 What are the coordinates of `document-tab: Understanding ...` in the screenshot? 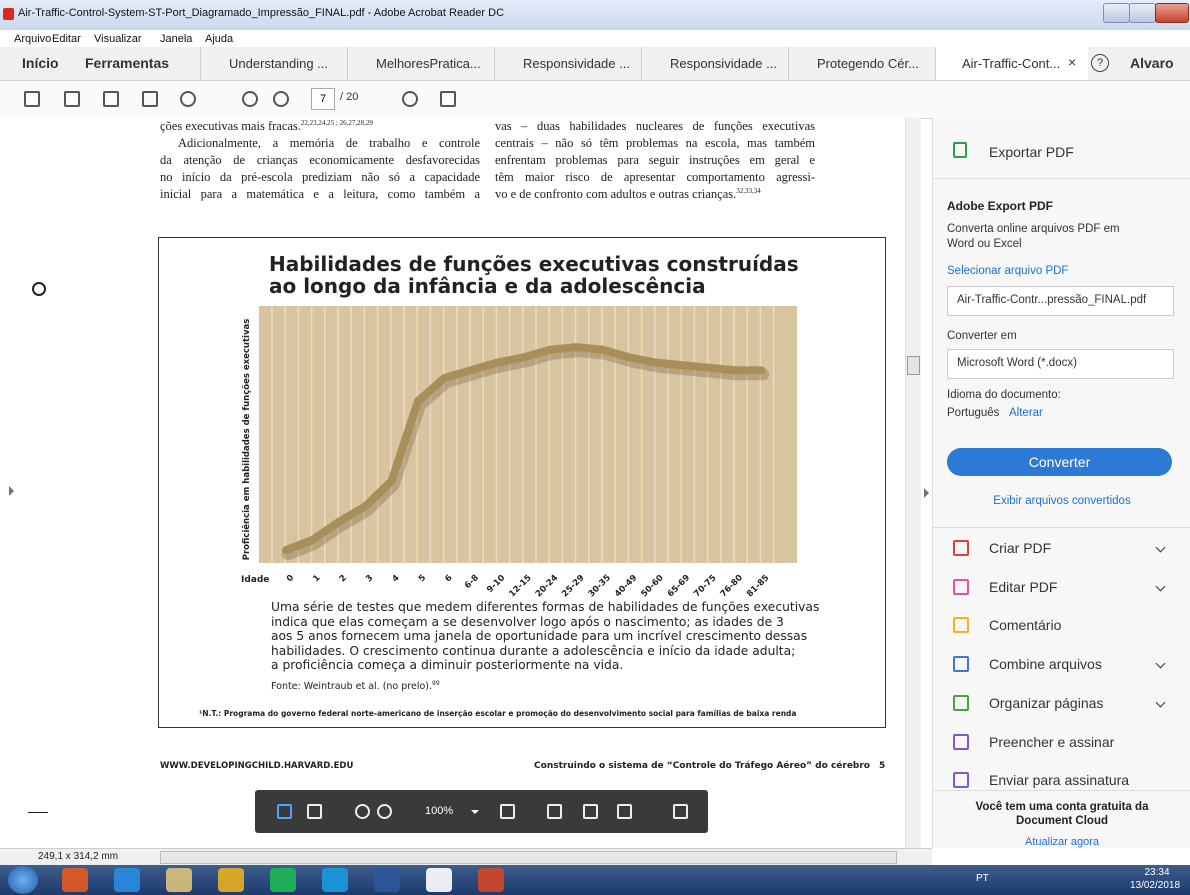 It's located at (273, 63).